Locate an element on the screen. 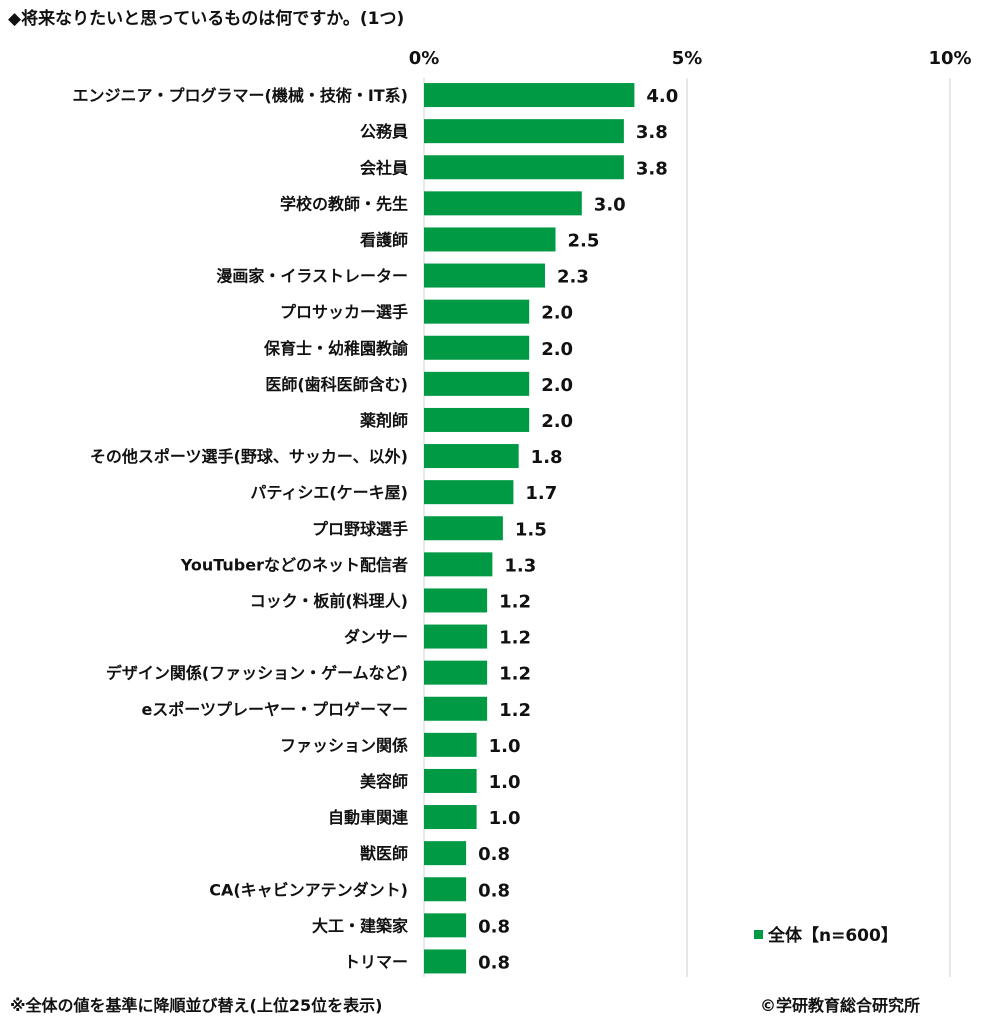 The height and width of the screenshot is (1024, 987). category-label: 医師(歯科医師含む) is located at coordinates (336, 384).